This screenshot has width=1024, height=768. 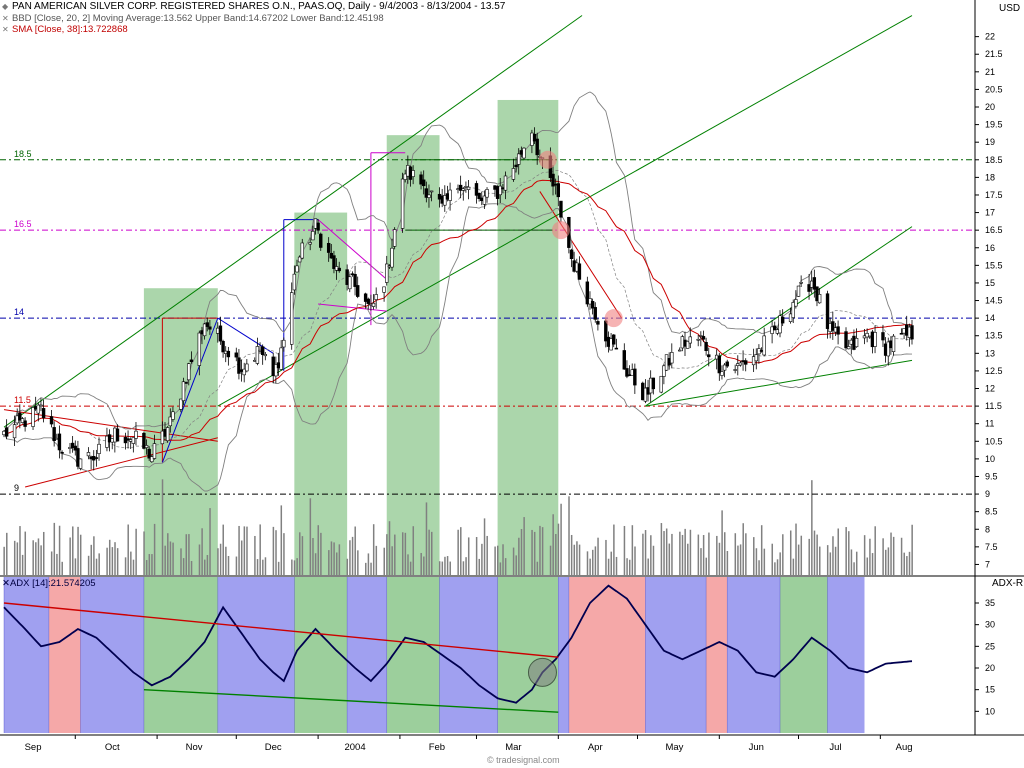 I want to click on adxr-label: ADX-R, so click(x=1008, y=583).